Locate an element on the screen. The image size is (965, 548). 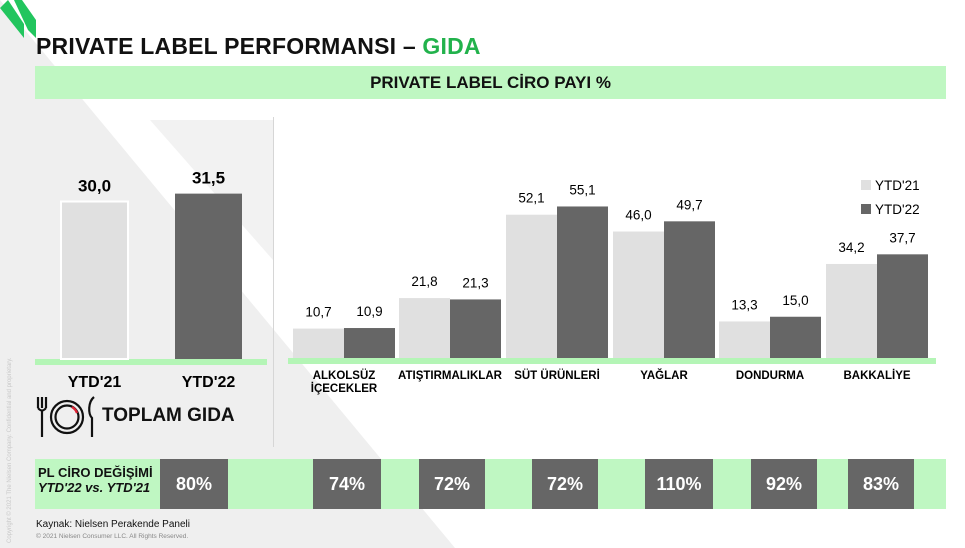
total-category-label-0: YTD'21 is located at coordinates (95, 382).